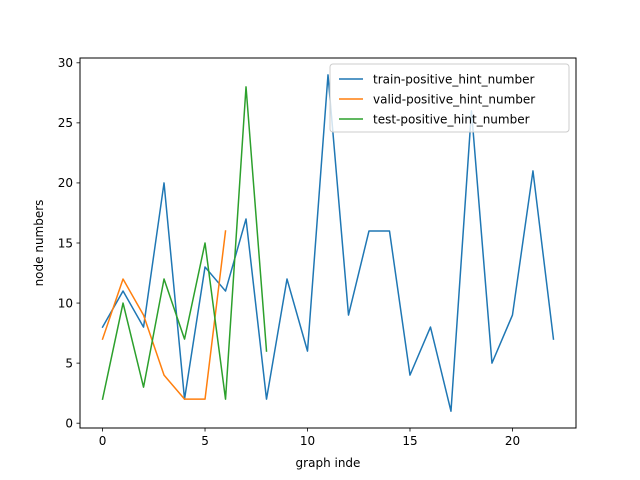 The height and width of the screenshot is (480, 640). Describe the element at coordinates (451, 119) in the screenshot. I see `legend-entry-2: test-positive_hint_number` at that location.